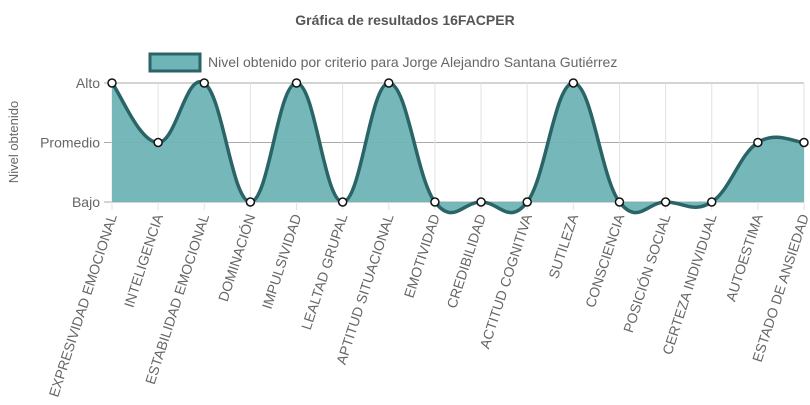 This screenshot has height=405, width=810. Describe the element at coordinates (236, 257) in the screenshot. I see `x-tick-label: DOMINACIÓN` at that location.